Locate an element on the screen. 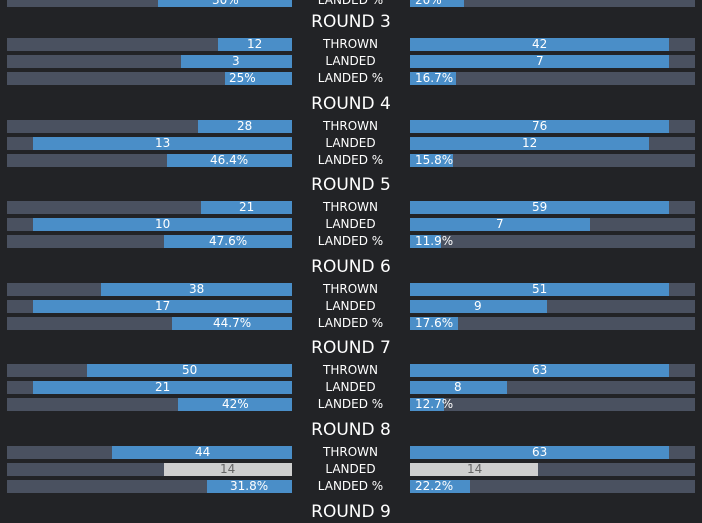 Image resolution: width=702 pixels, height=523 pixels. left-3-track: 44.7% is located at coordinates (149, 323).